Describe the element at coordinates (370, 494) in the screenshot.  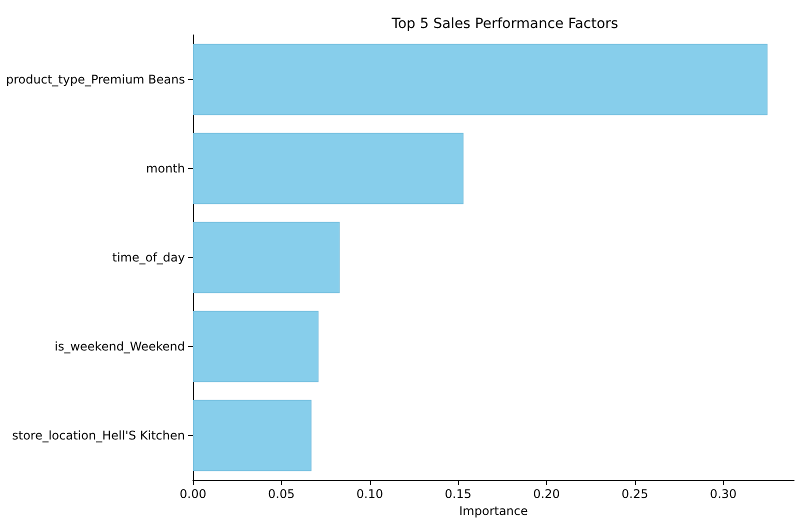
I see `x-tick-label: 0.10` at that location.